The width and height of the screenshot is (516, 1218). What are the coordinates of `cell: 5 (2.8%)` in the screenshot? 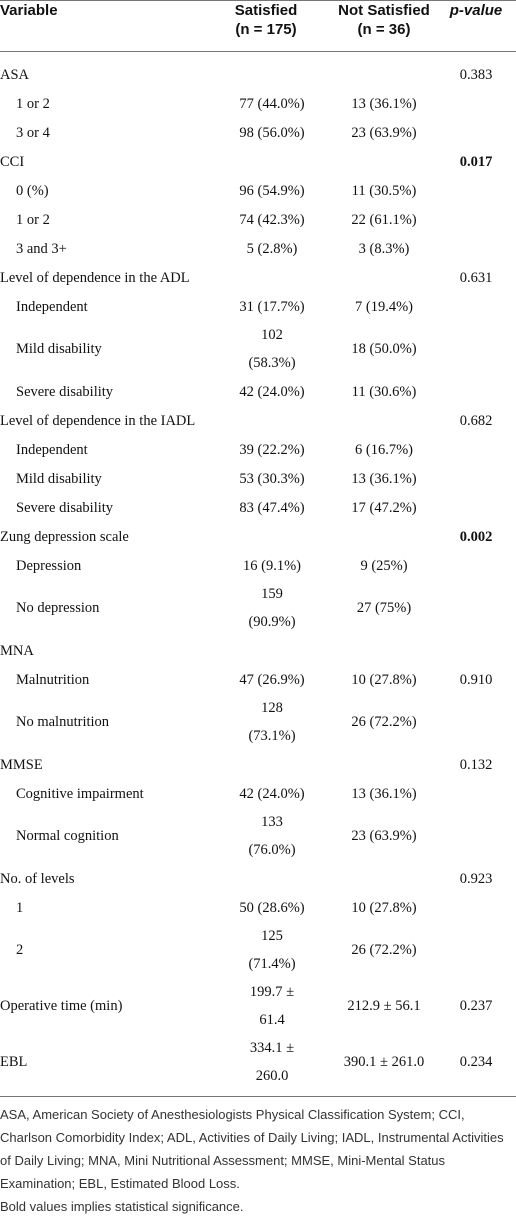 It's located at (272, 248).